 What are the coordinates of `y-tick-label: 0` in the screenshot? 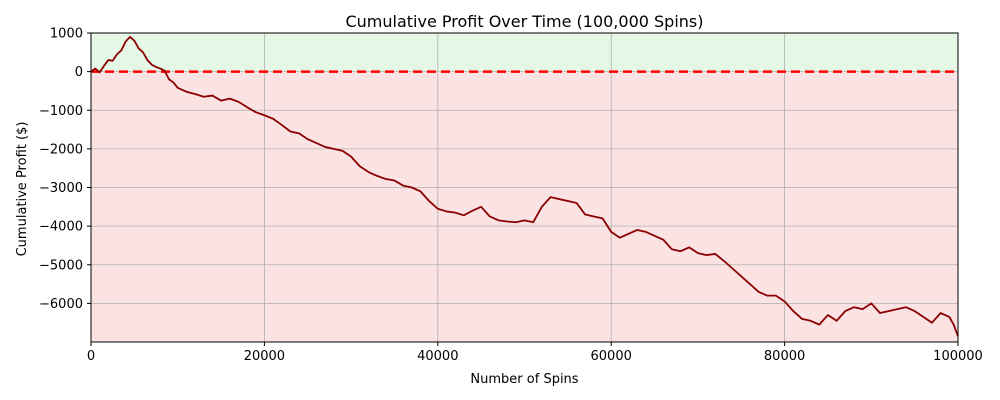 It's located at (79, 72).